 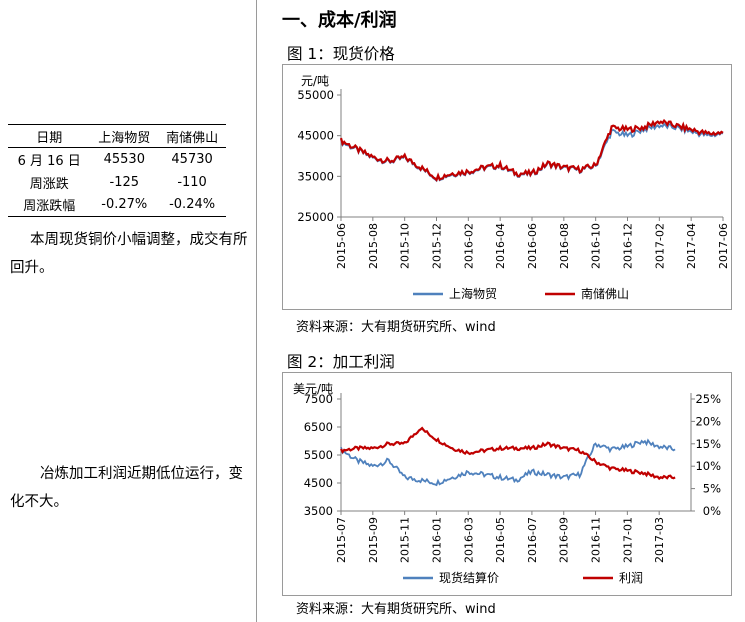 What do you see at coordinates (315, 95) in the screenshot?
I see `y-tick-label: 55000` at bounding box center [315, 95].